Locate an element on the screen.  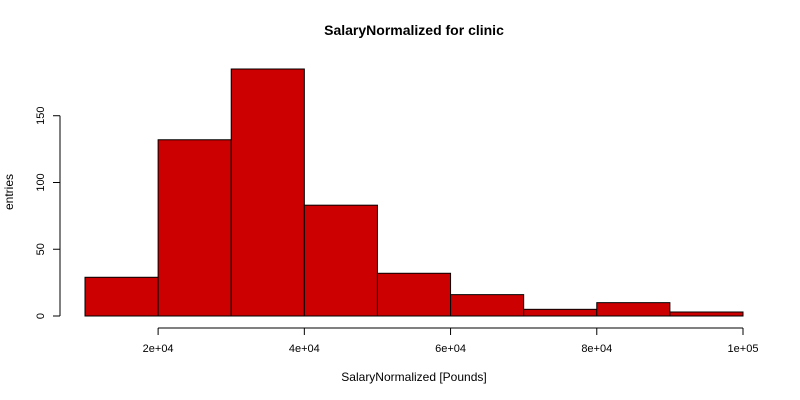
x-tick-label: 1e+05 is located at coordinates (743, 349).